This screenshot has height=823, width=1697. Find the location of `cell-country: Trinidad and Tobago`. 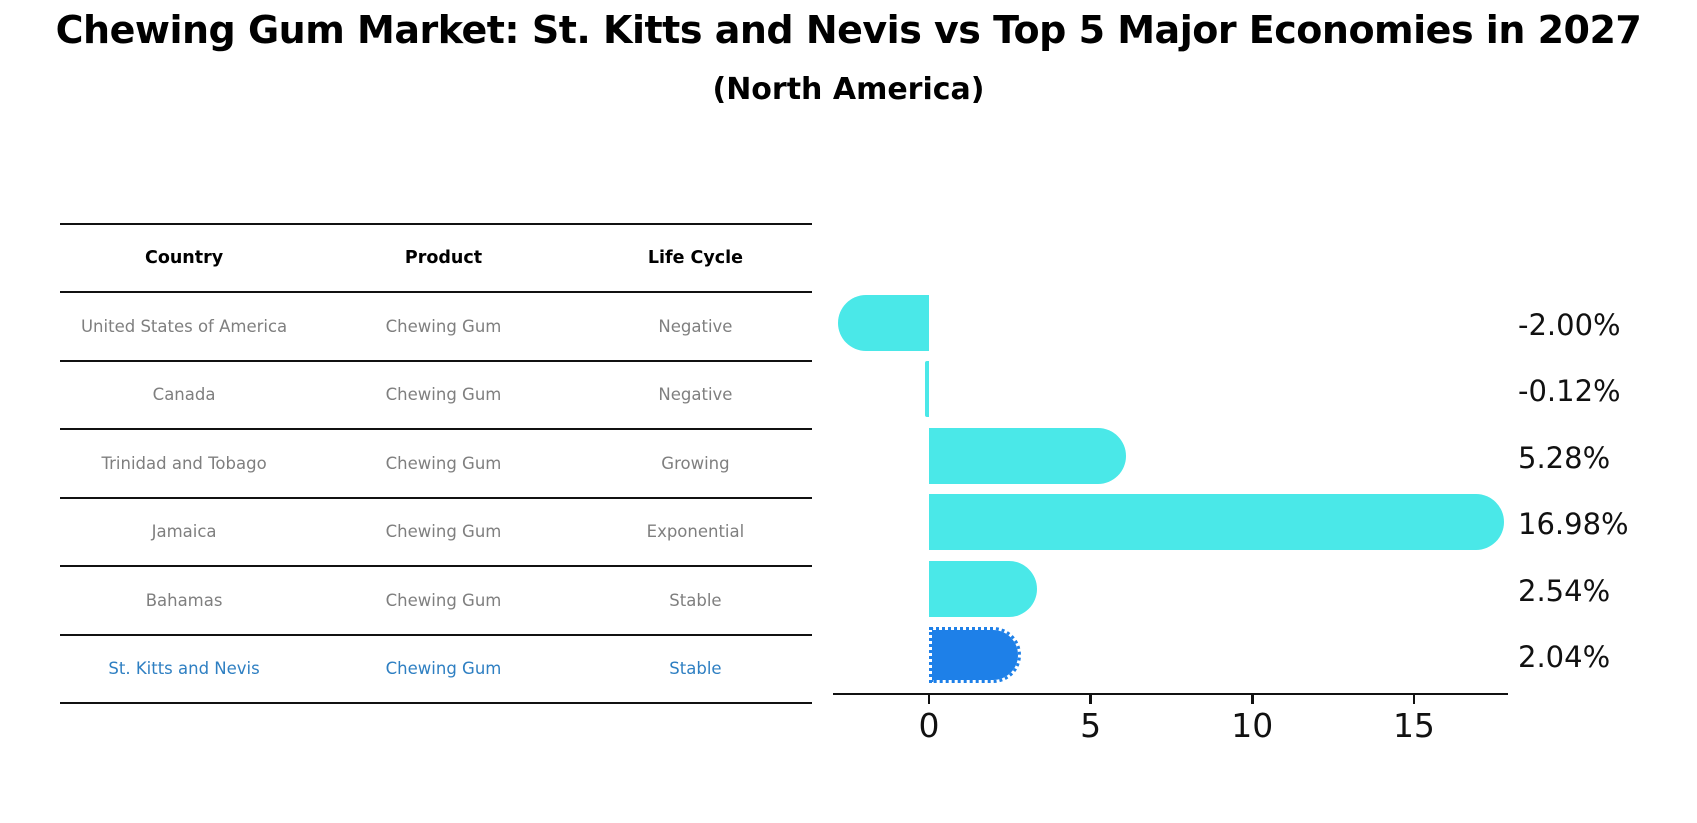

cell-country: Trinidad and Tobago is located at coordinates (184, 463).